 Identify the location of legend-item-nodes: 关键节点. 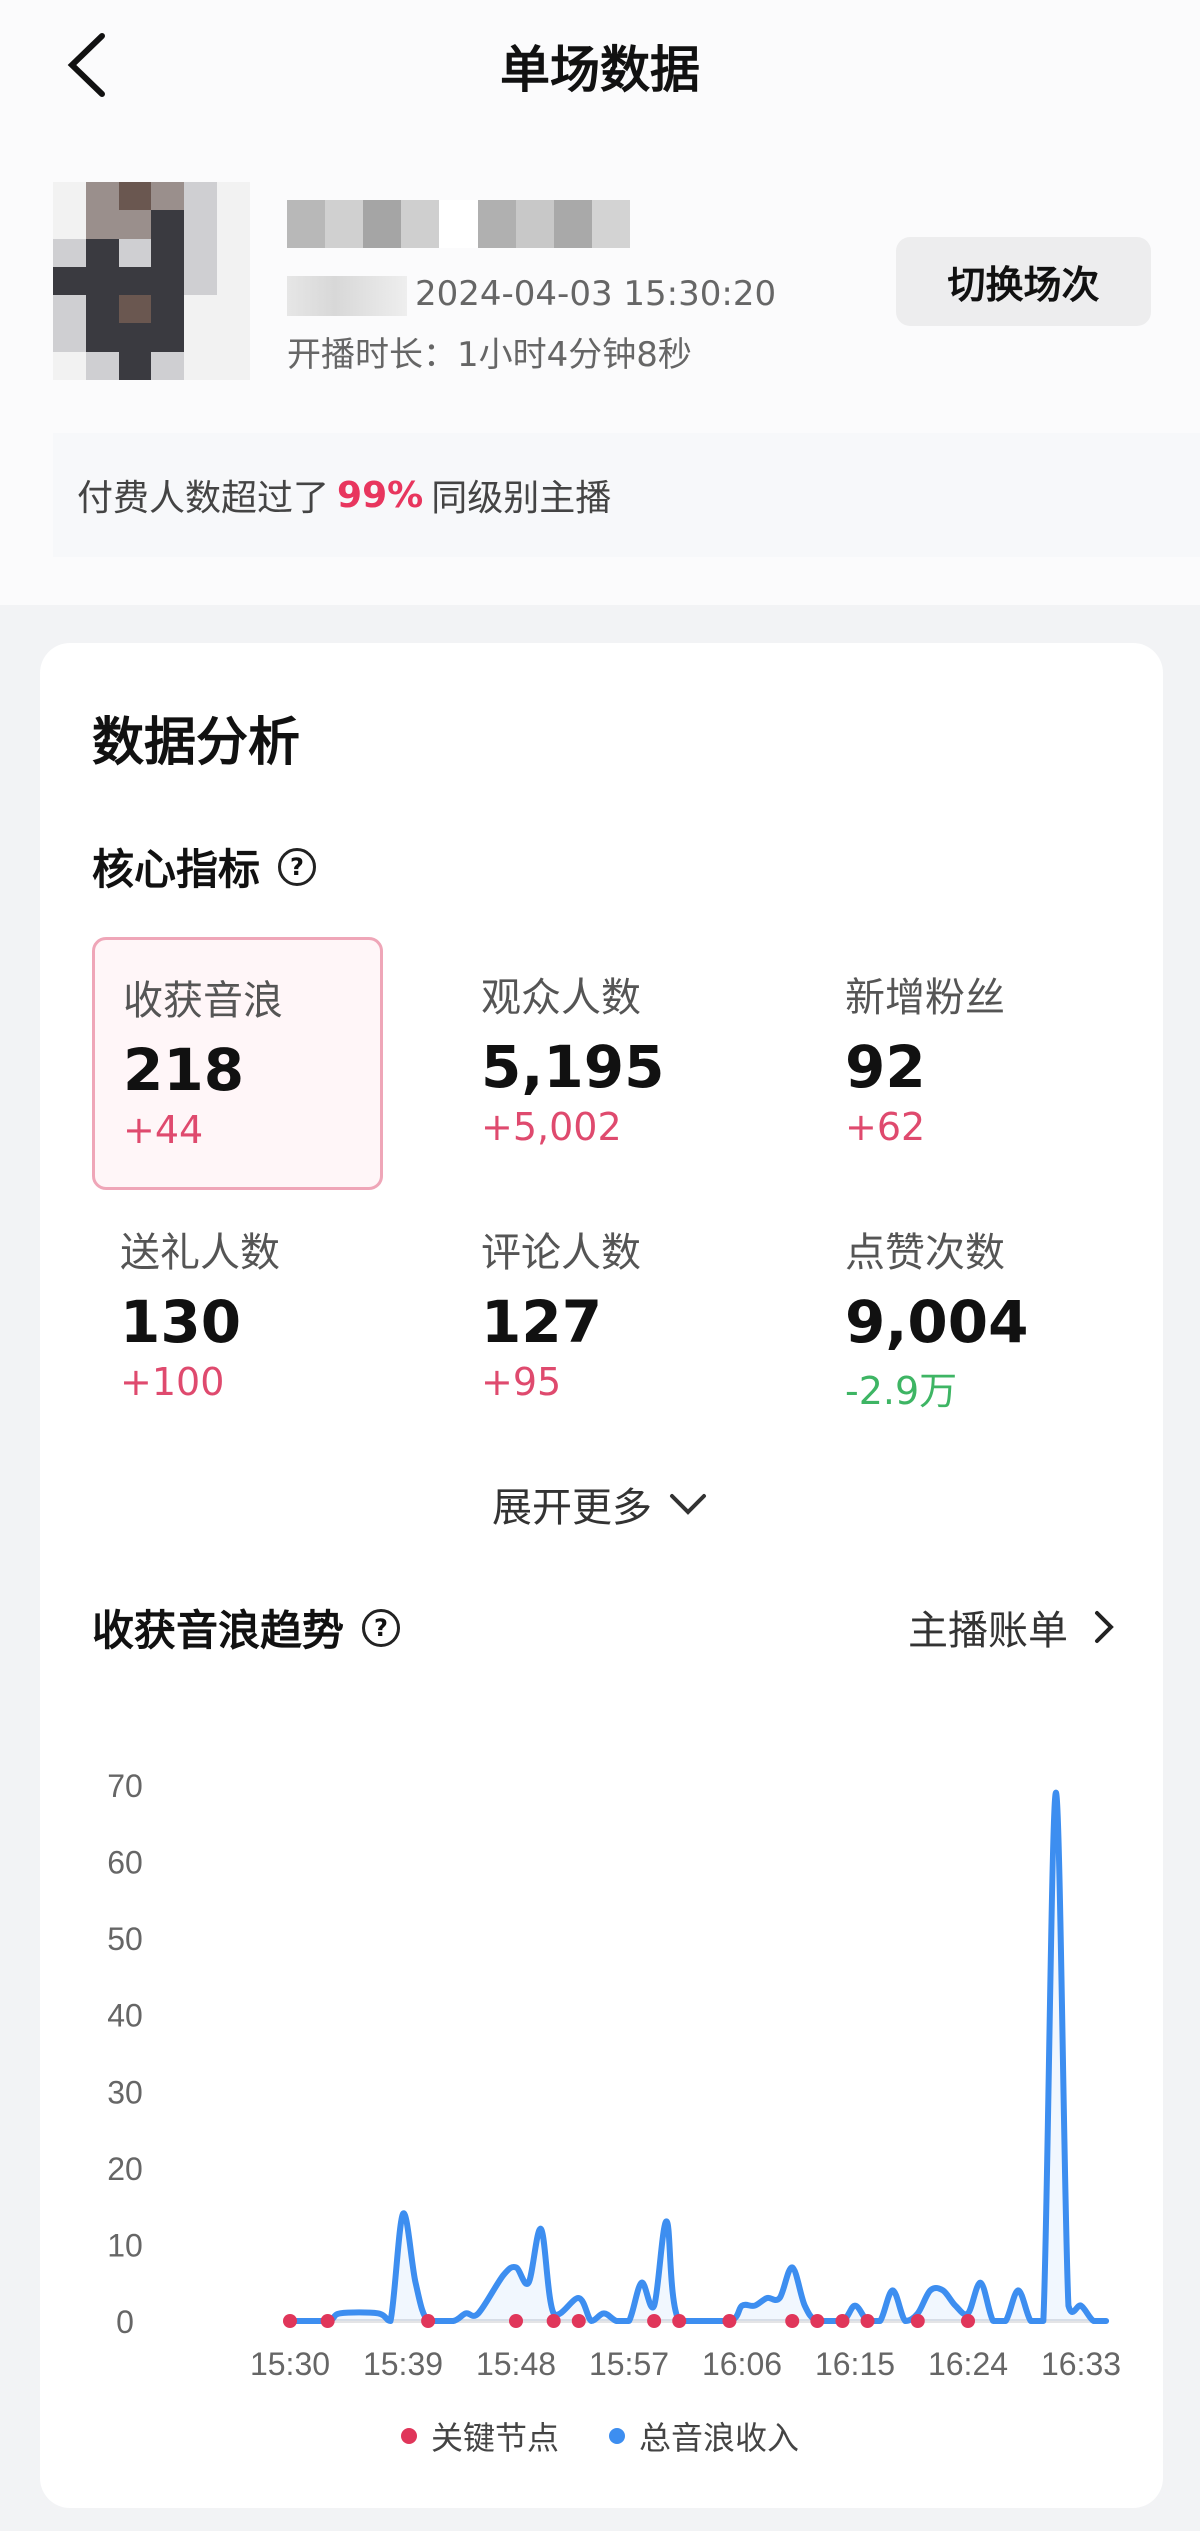
(479, 2436).